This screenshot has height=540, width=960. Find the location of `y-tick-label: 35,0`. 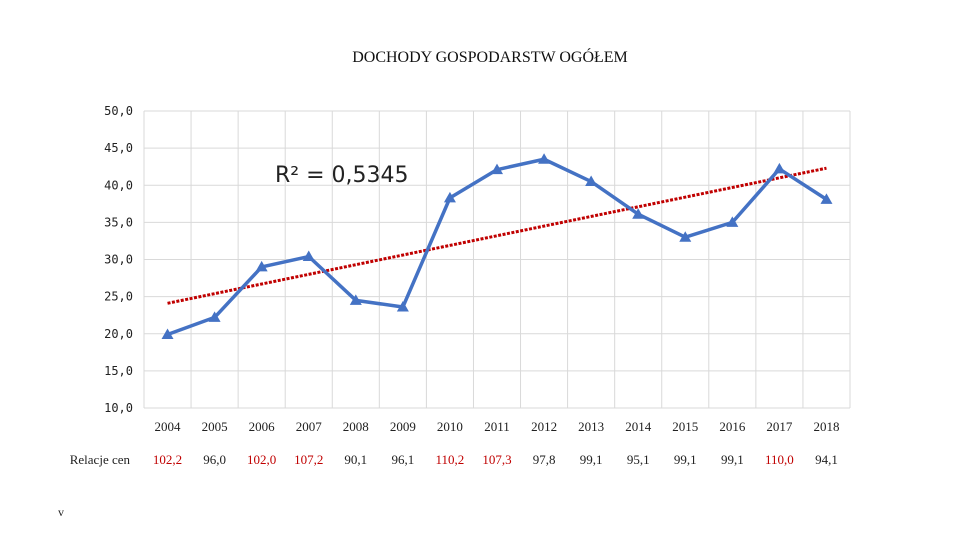

y-tick-label: 35,0 is located at coordinates (118, 222).